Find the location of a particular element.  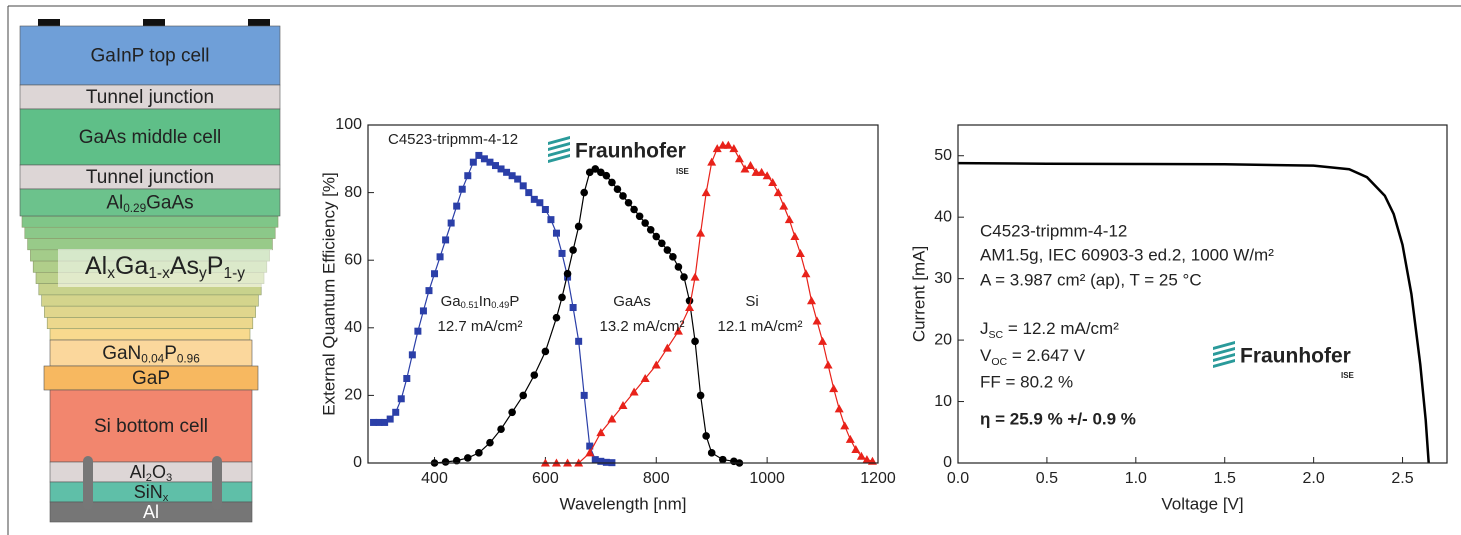

text-part: GaAs is located at coordinates (170, 203).